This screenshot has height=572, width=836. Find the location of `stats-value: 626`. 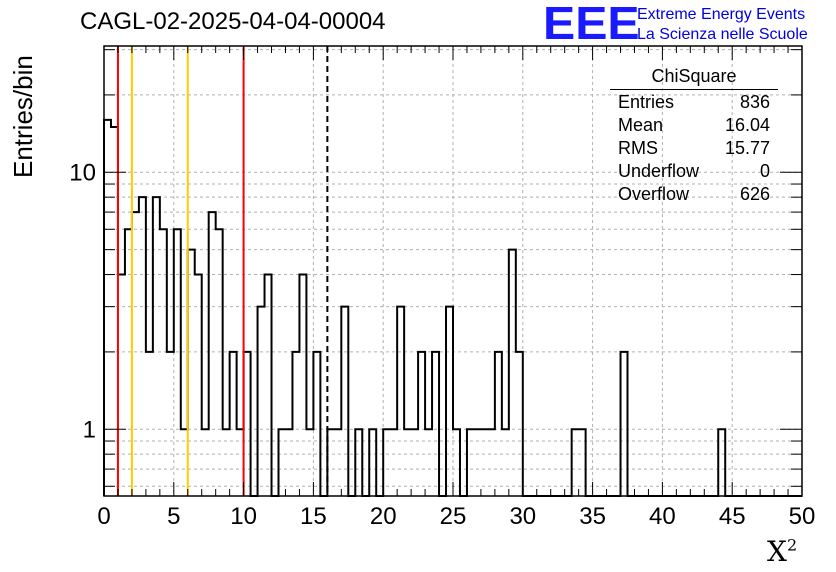

stats-value: 626 is located at coordinates (754, 194).